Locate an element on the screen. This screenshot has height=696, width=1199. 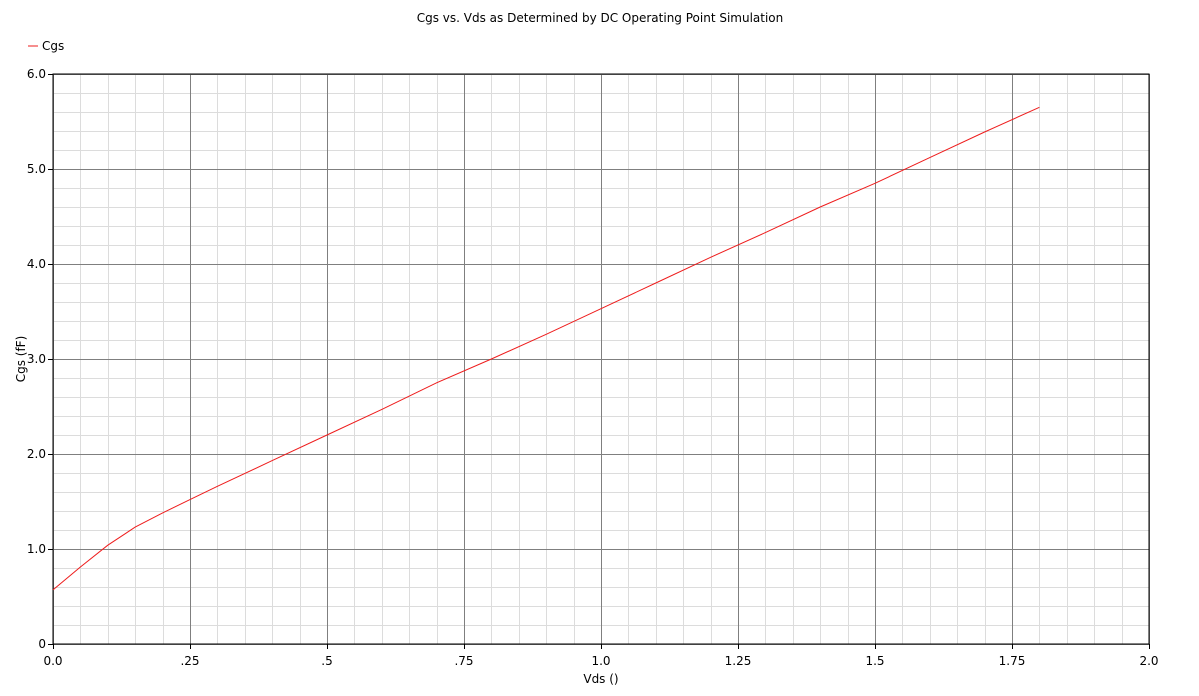
x-tick-label: .75 is located at coordinates (463, 661).